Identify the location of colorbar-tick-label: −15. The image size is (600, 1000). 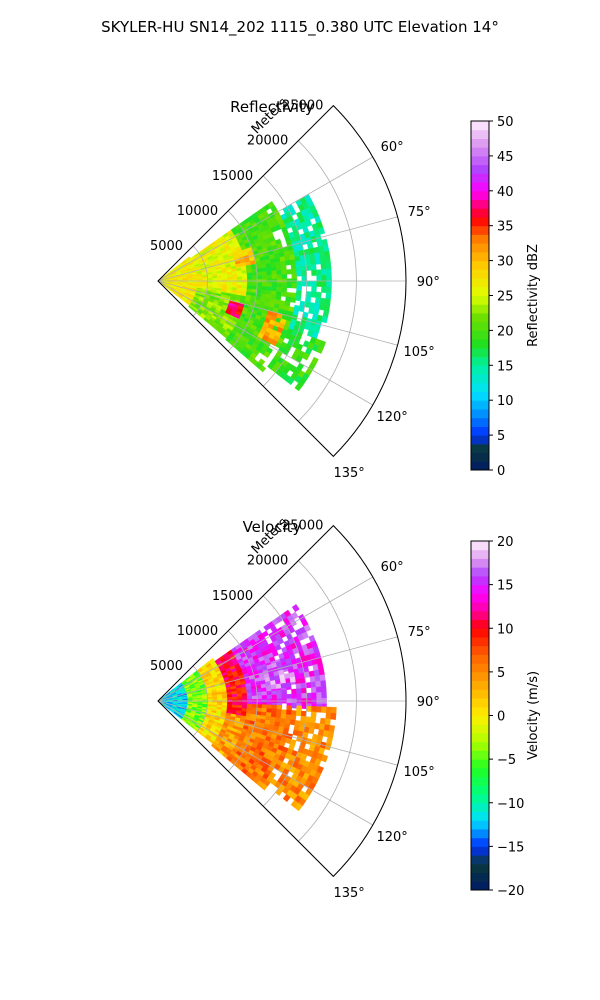
(510, 847).